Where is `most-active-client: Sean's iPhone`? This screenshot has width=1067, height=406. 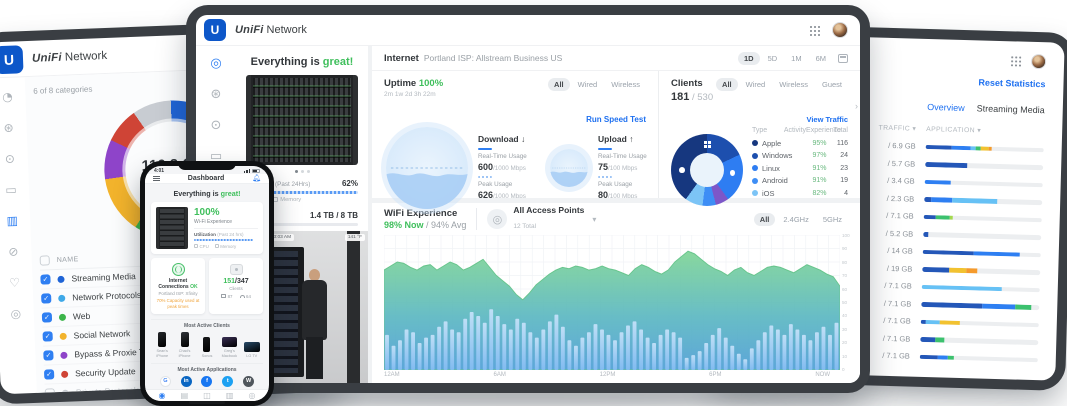 most-active-client: Sean's iPhone is located at coordinates (162, 345).